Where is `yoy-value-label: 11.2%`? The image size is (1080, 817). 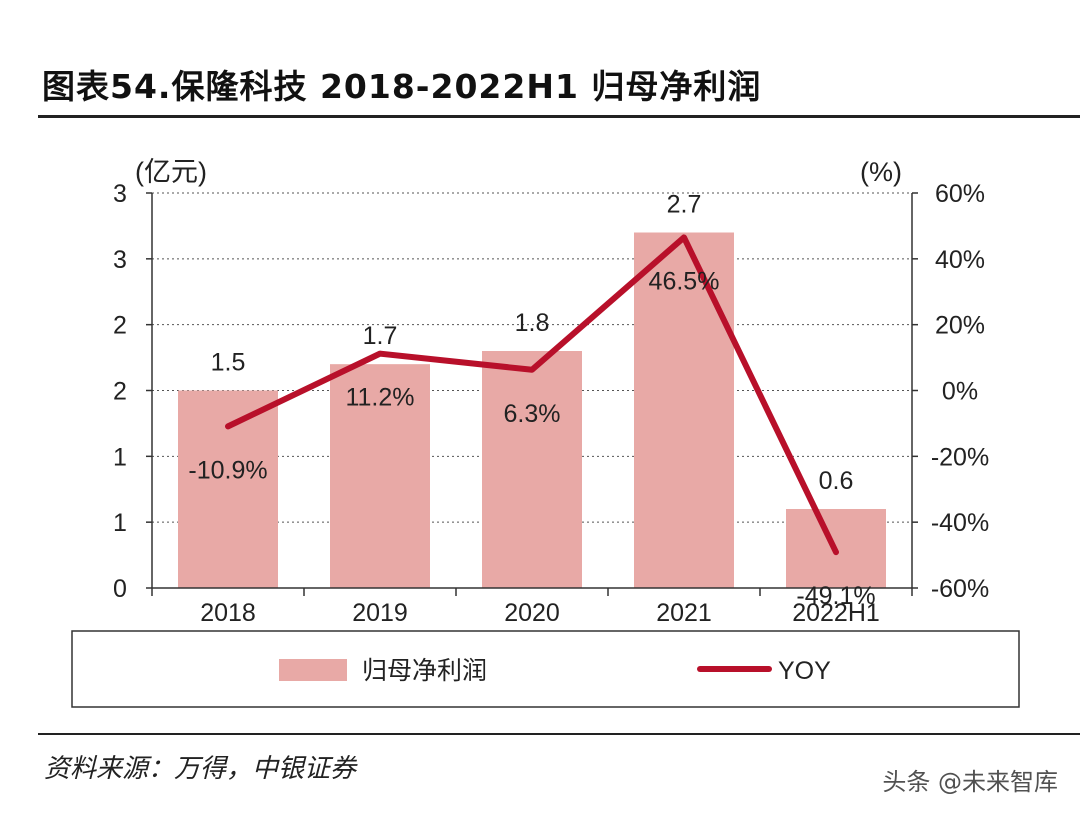
yoy-value-label: 11.2% is located at coordinates (379, 398).